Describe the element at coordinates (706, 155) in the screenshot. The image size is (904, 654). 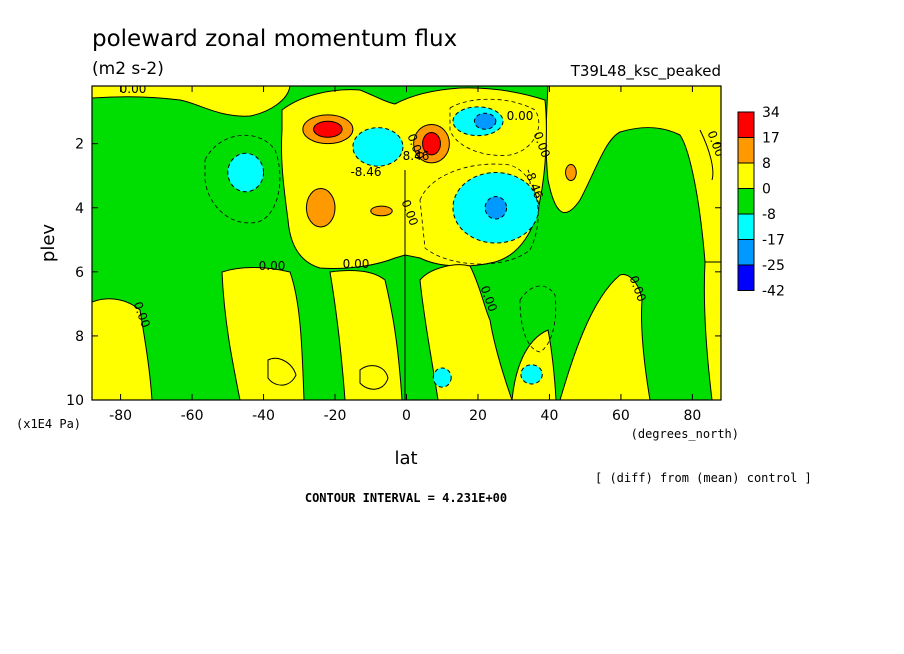
I see `zero-contour-nh` at that location.